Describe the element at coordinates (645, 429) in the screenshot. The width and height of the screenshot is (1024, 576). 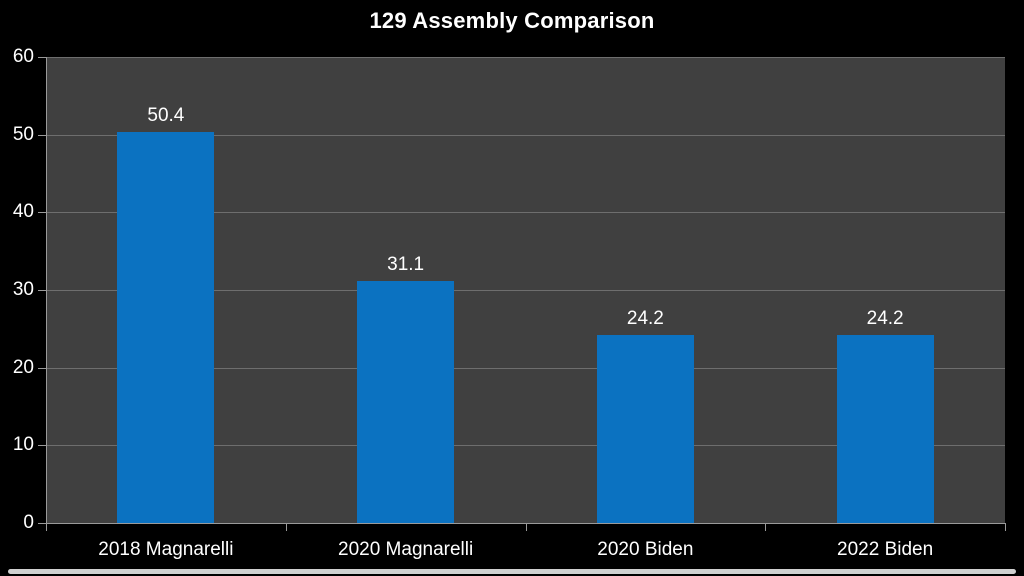
I see `bar-2020-biden` at that location.